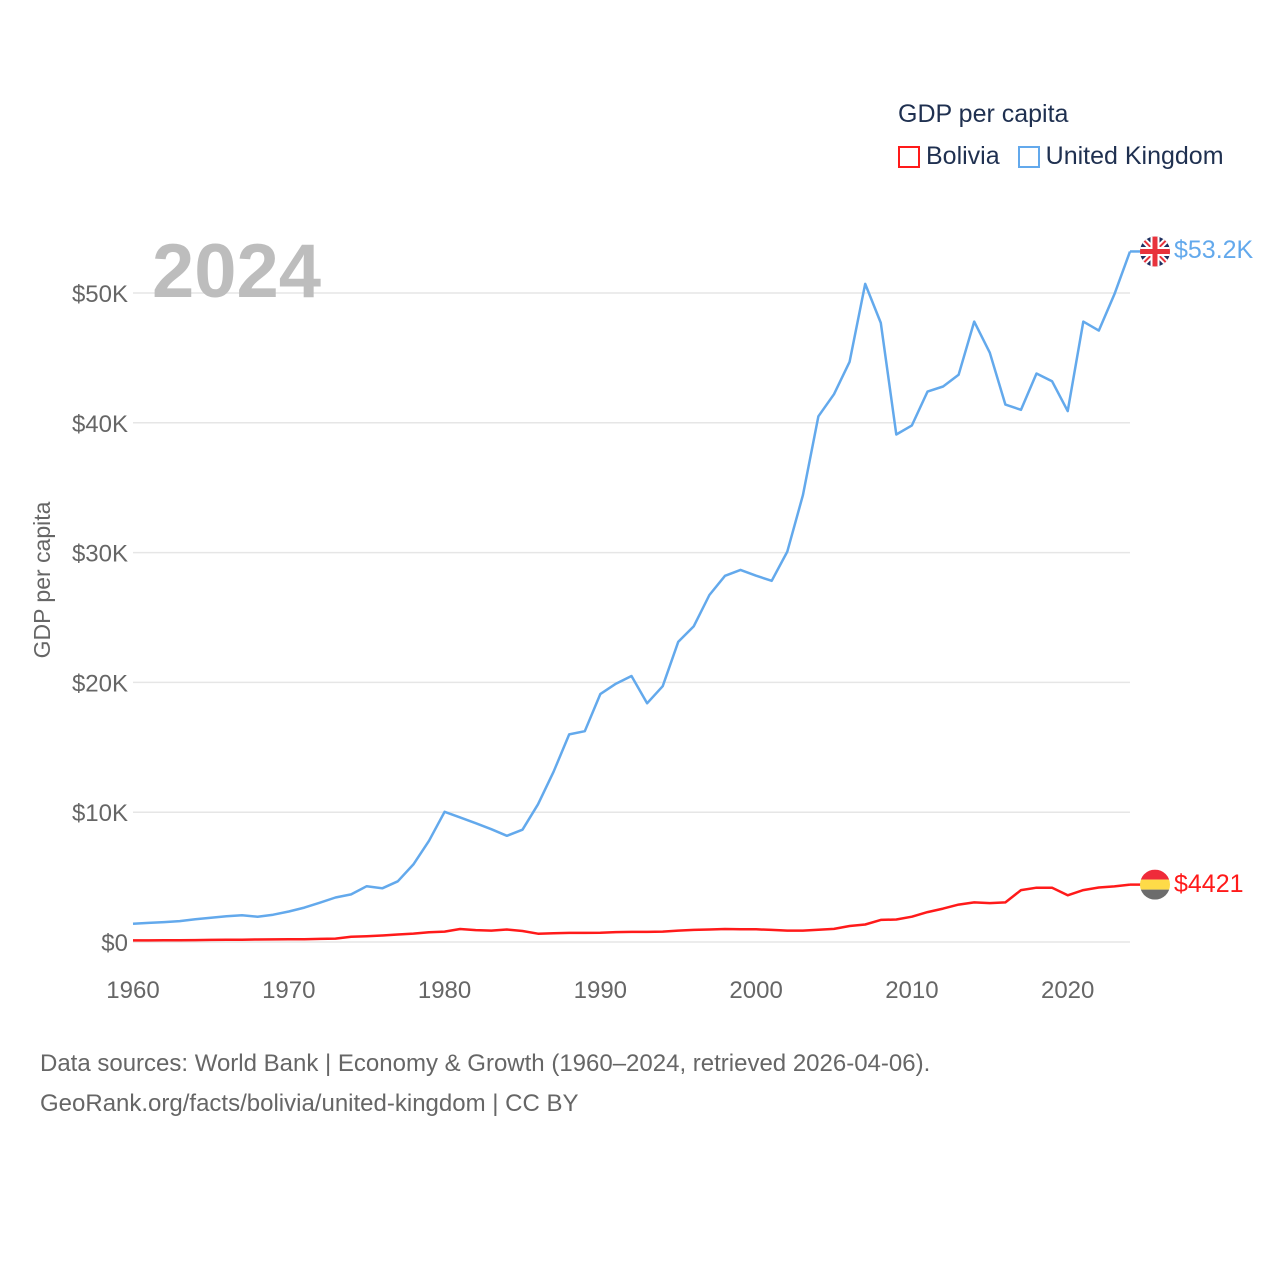 The width and height of the screenshot is (1280, 1280). I want to click on x-tick-label: 2000, so click(755, 990).